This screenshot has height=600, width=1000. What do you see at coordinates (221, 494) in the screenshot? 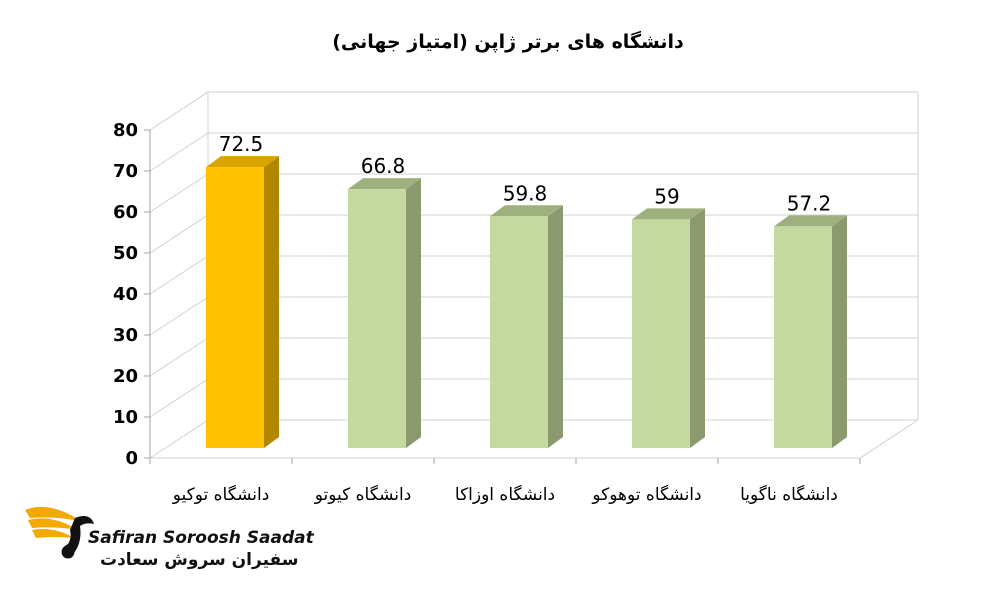
I see `category-label: دانشگاه توکیو` at bounding box center [221, 494].